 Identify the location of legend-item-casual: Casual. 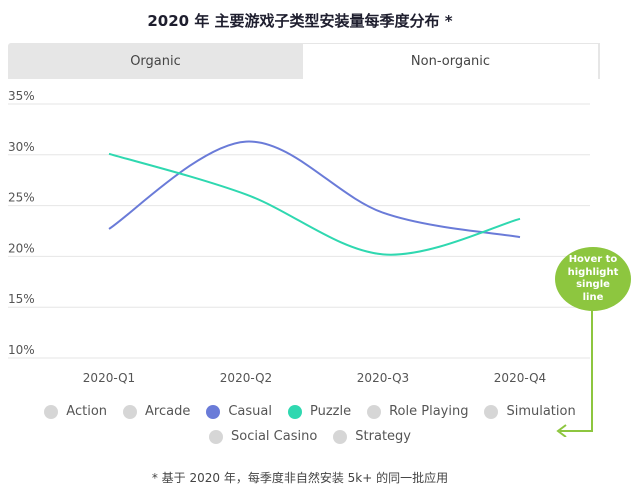
(239, 411).